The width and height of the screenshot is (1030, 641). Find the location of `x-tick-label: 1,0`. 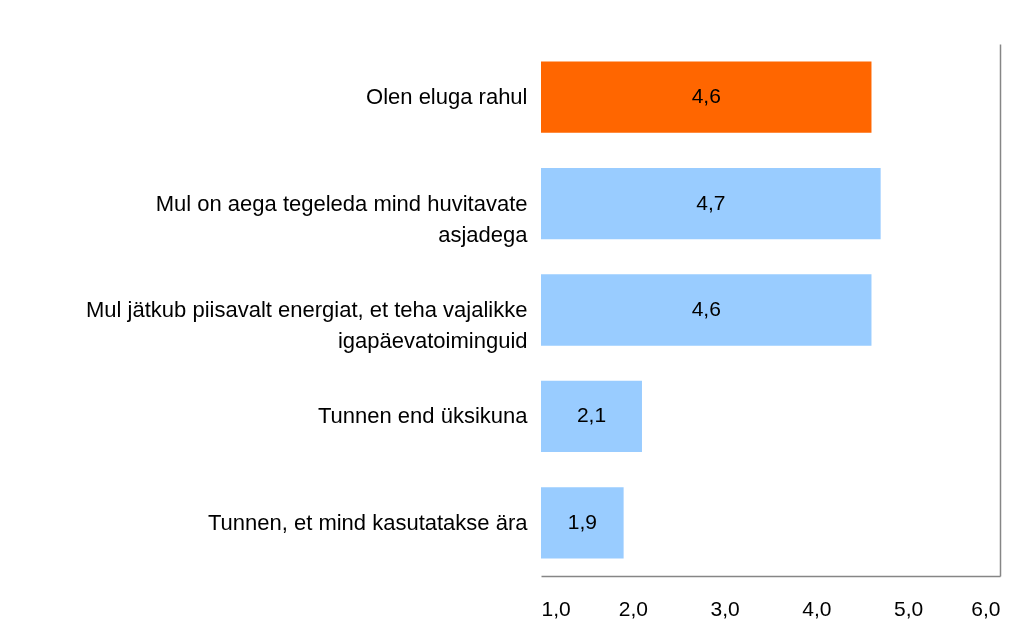

x-tick-label: 1,0 is located at coordinates (556, 608).